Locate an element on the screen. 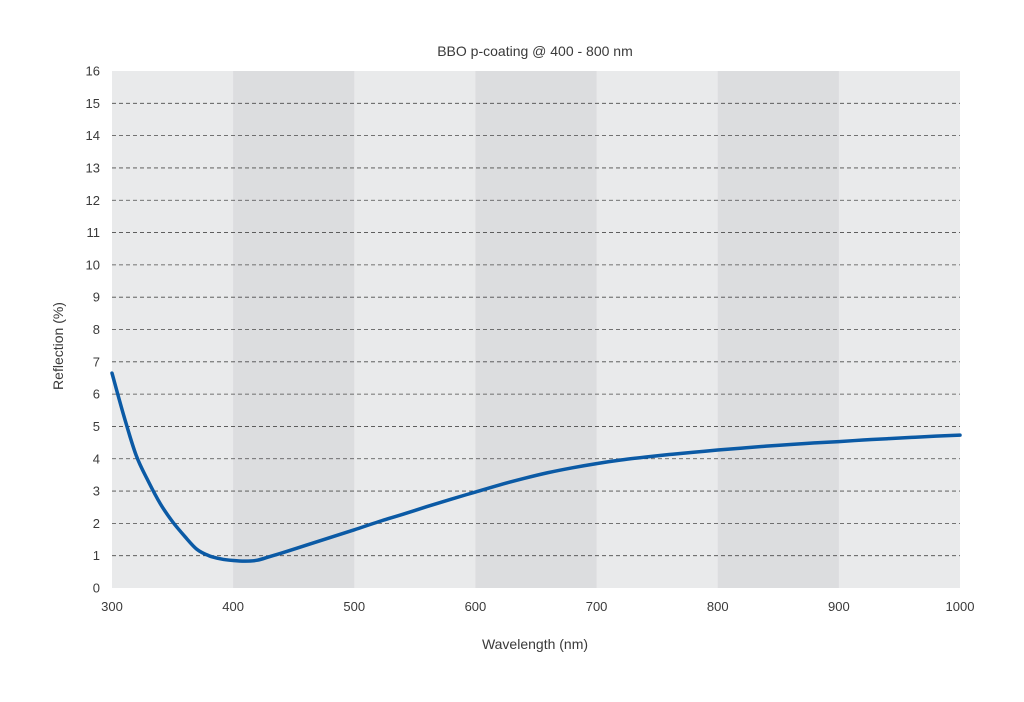 The image size is (1024, 702). y-axis-title: Reflection (%) is located at coordinates (58, 346).